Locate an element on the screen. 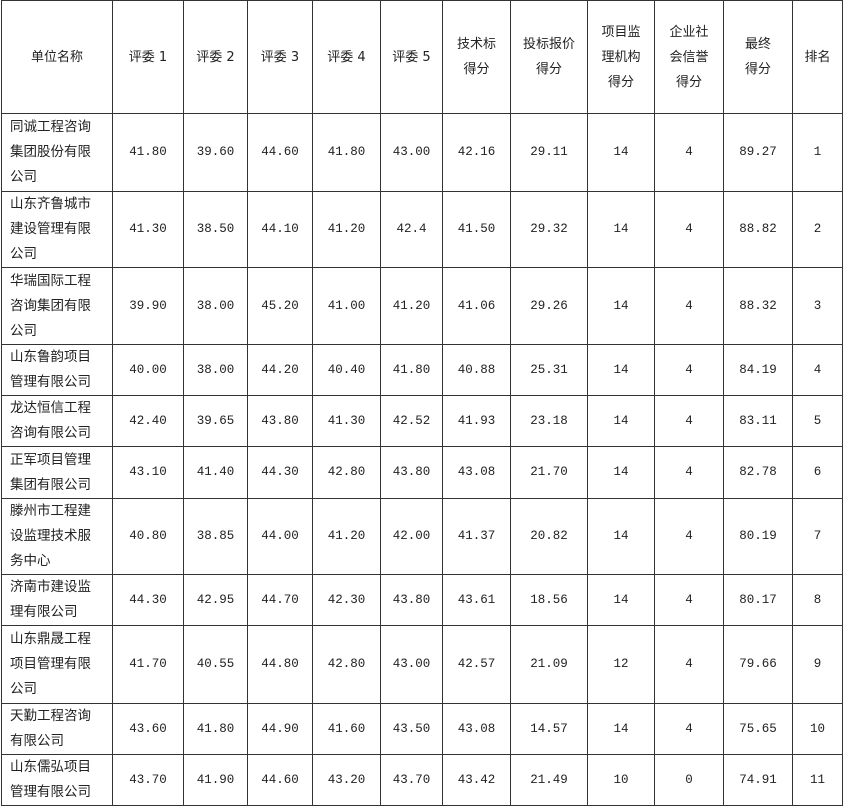  score-cell: 42.30 is located at coordinates (346, 600).